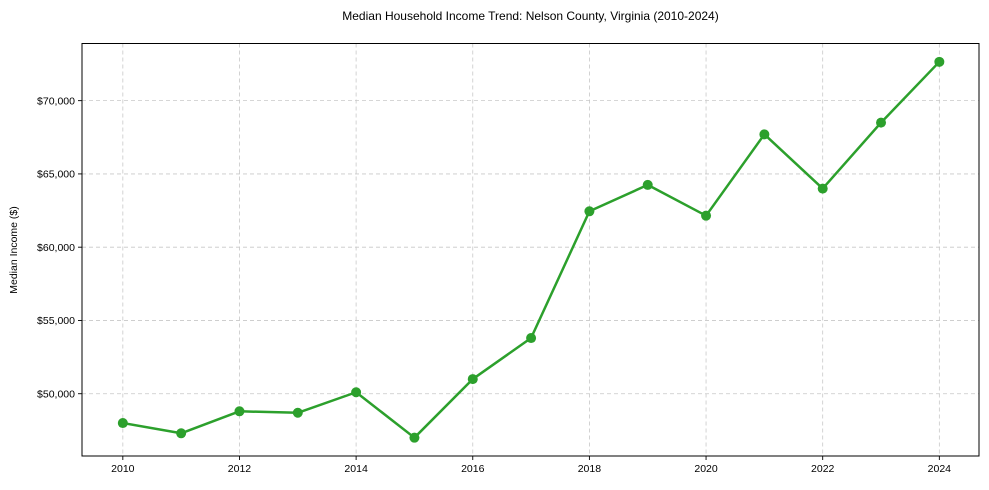 The height and width of the screenshot is (490, 989). I want to click on y-tick-label: $70,000, so click(56, 101).